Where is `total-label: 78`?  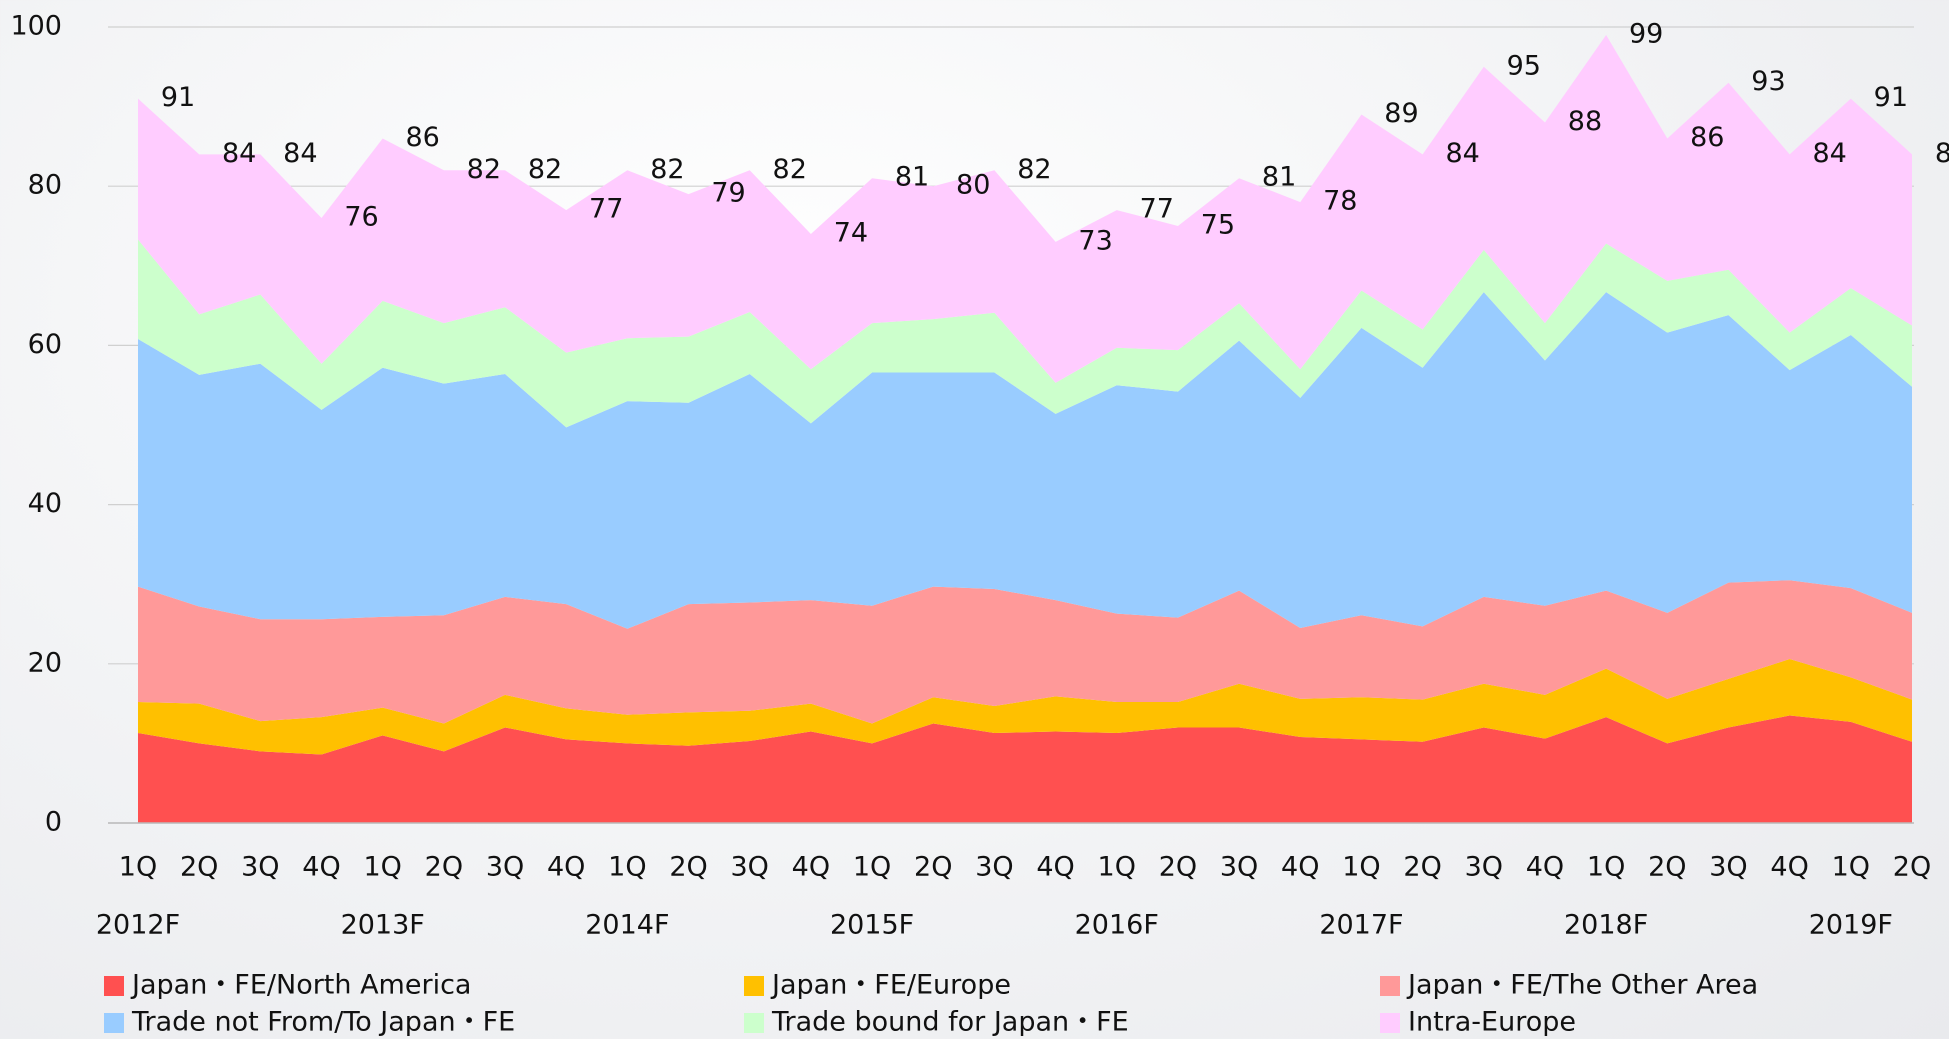
total-label: 78 is located at coordinates (1340, 201).